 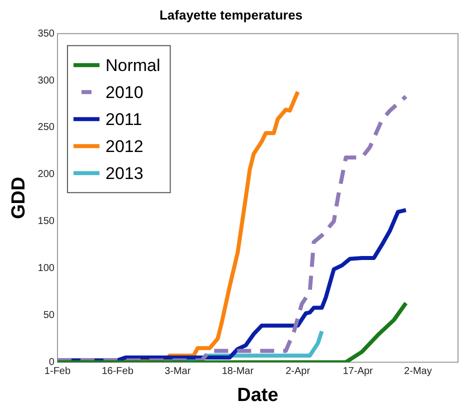 I want to click on y-tick-label: 250, so click(x=46, y=128).